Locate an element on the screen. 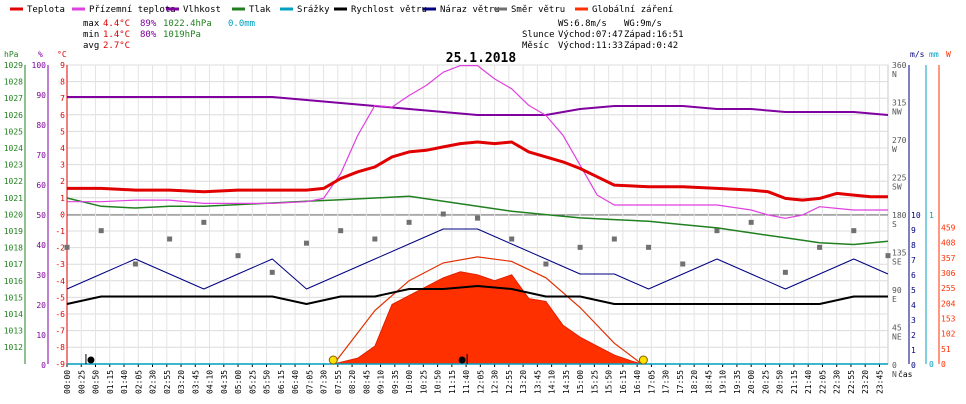 Image resolution: width=966 pixels, height=404 pixels. ms-tick-label: 0 is located at coordinates (913, 365).